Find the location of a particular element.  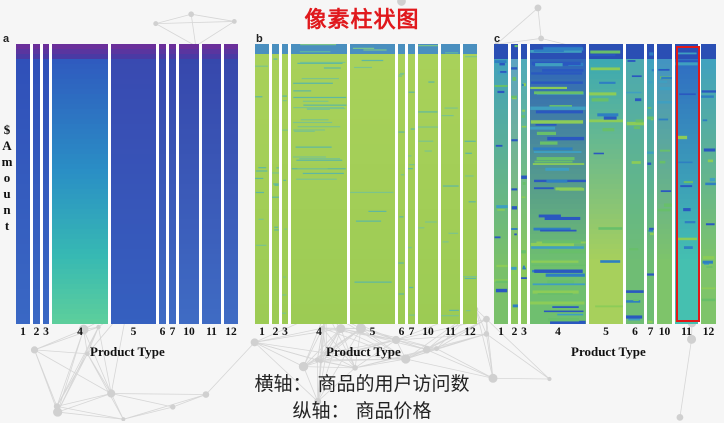

x-tick-label: 1 is located at coordinates (501, 332).